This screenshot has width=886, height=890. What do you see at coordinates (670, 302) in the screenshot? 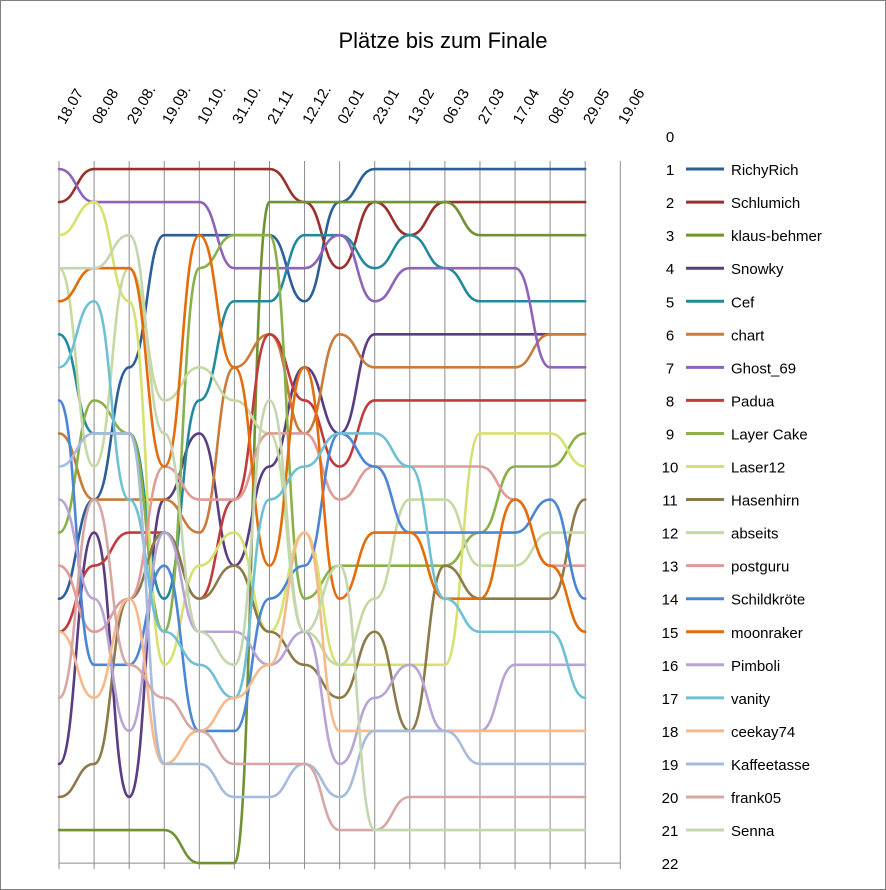
I see `y-tick-label: 5` at bounding box center [670, 302].